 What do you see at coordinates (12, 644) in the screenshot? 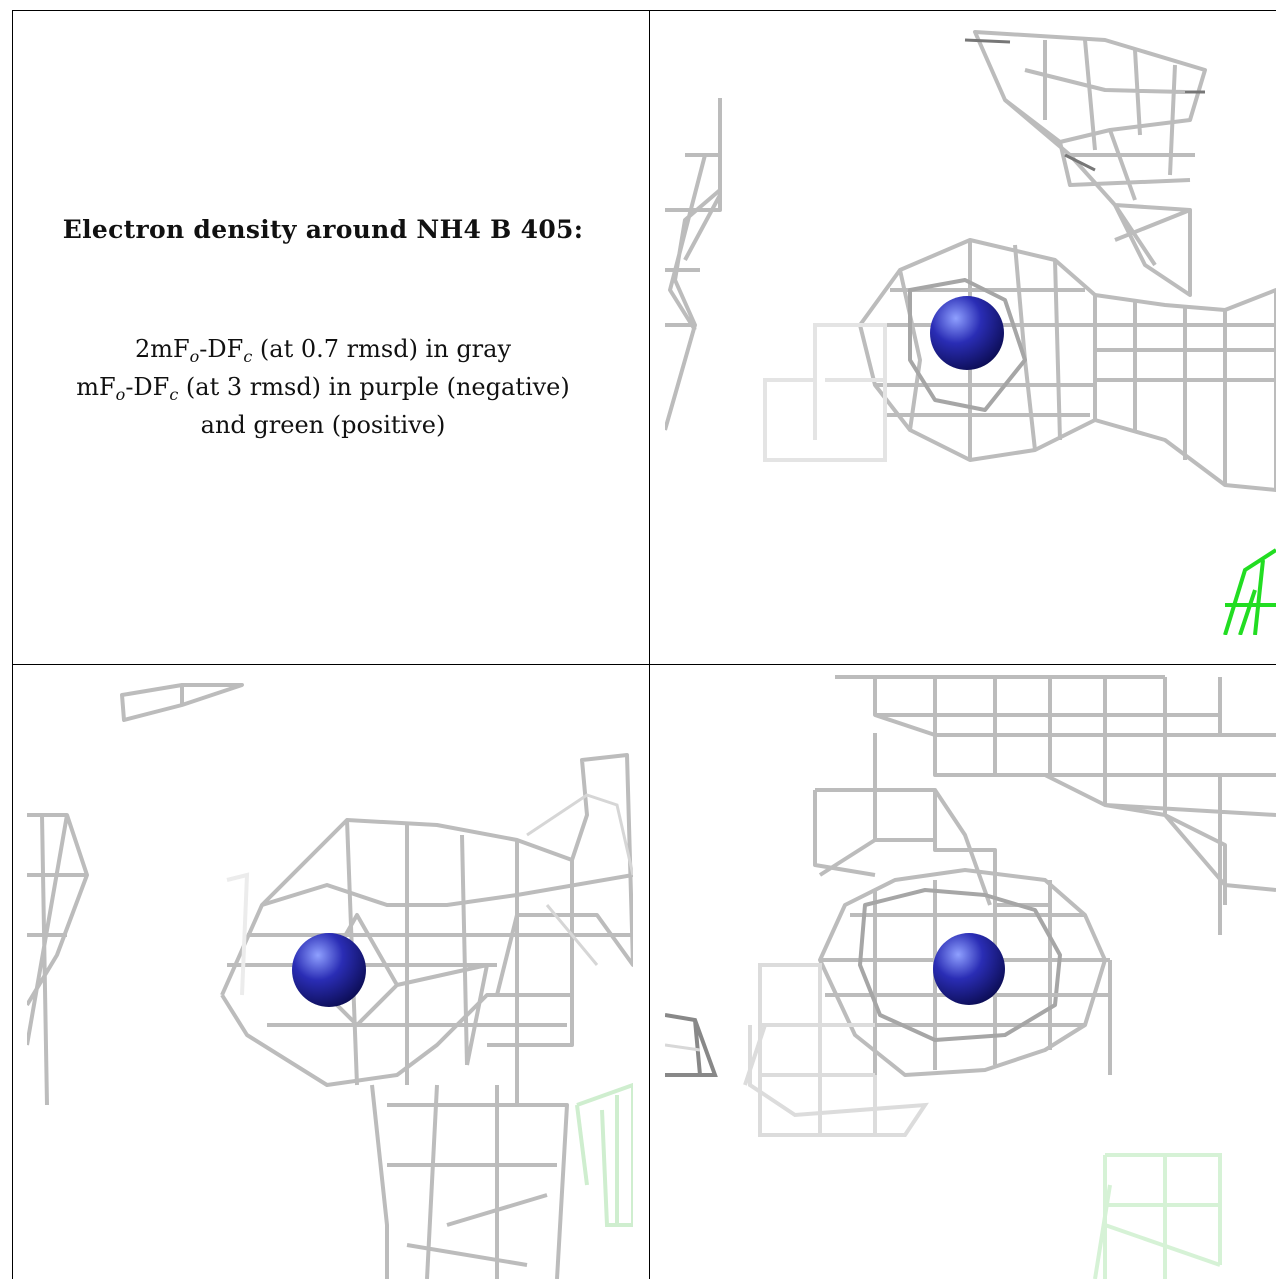
I see `frame-left` at bounding box center [12, 644].